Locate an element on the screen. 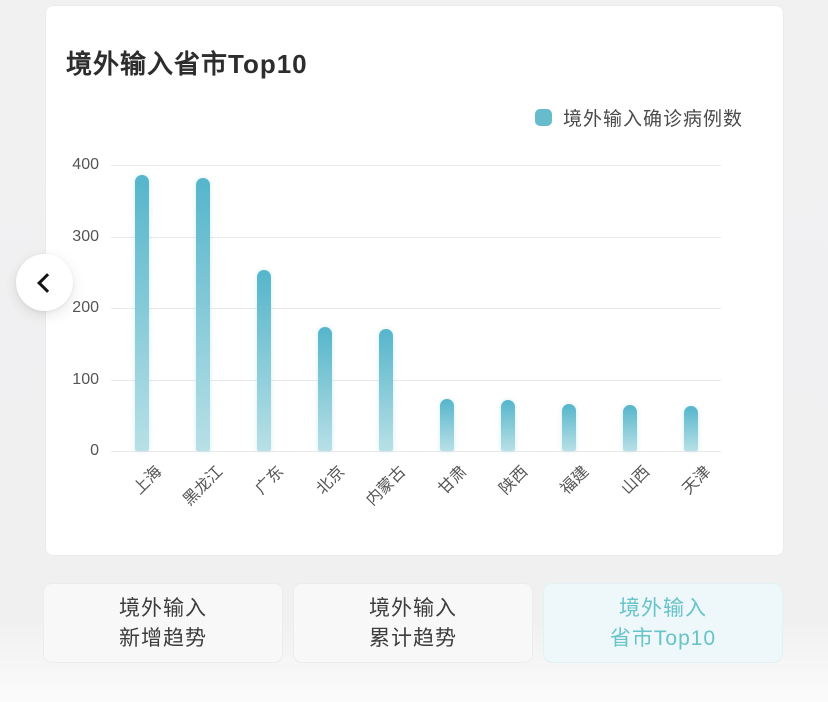 Image resolution: width=828 pixels, height=702 pixels. legend-label: 境外输入确诊病例数 is located at coordinates (652, 119).